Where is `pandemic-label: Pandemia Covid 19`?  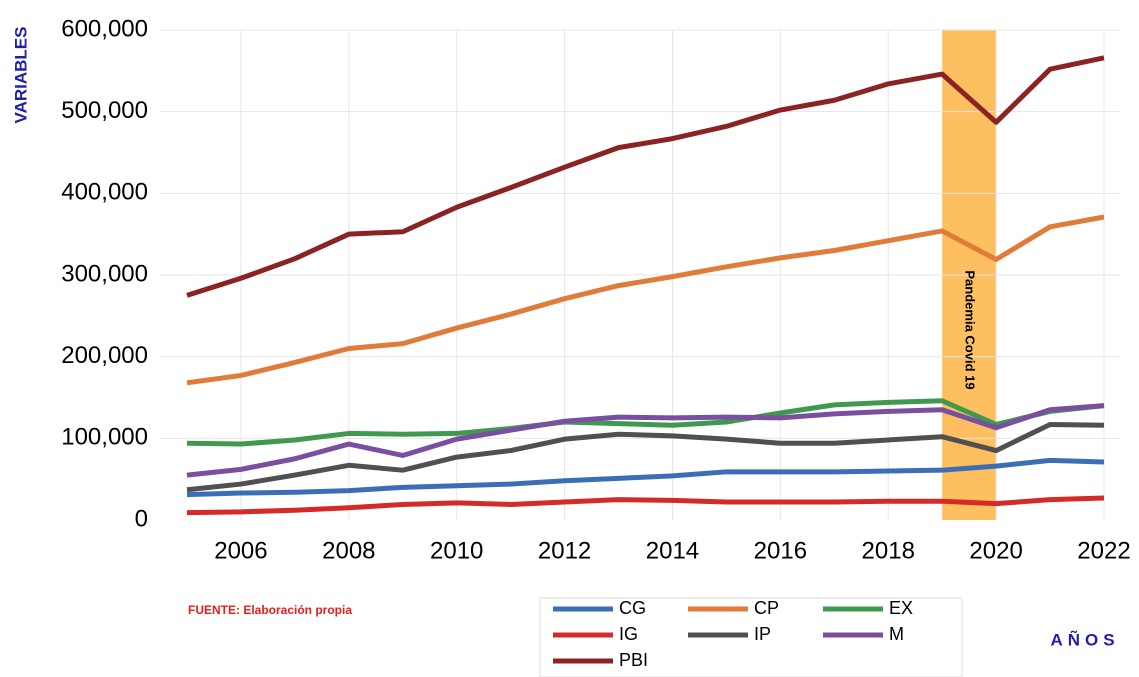 pandemic-label: Pandemia Covid 19 is located at coordinates (970, 329).